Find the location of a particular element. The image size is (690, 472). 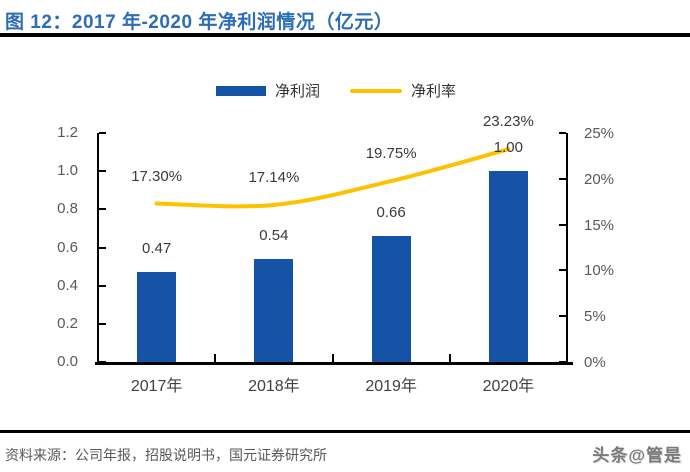

y-axis-label-right: 0% is located at coordinates (595, 362).